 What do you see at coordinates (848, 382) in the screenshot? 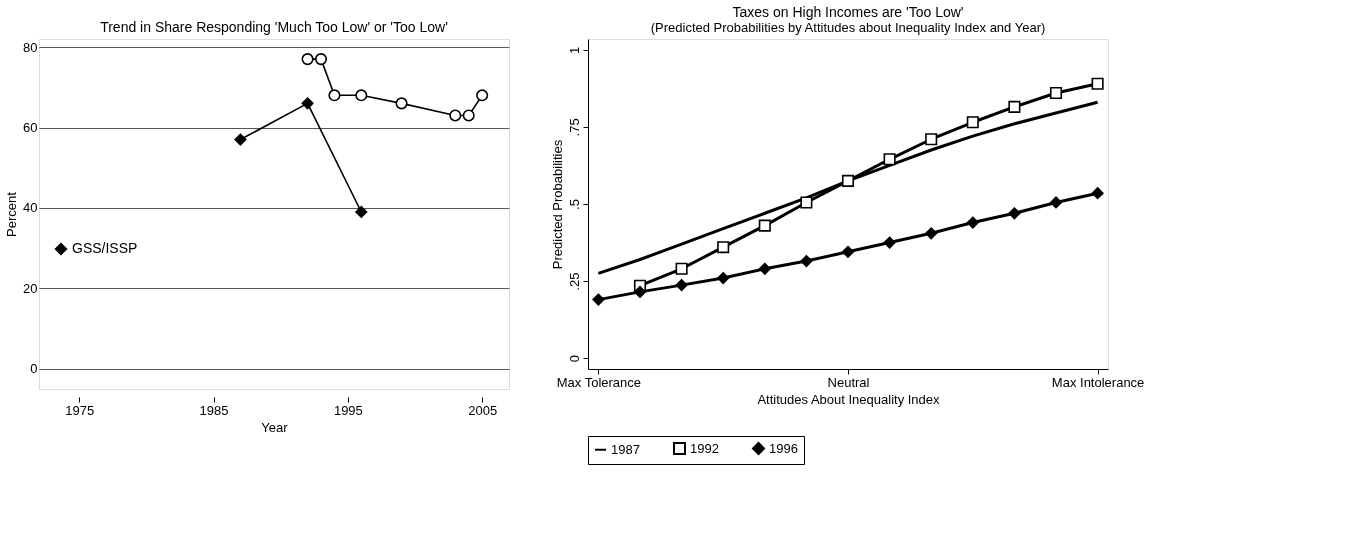
I see `x-tick-label: Neutral` at bounding box center [848, 382].